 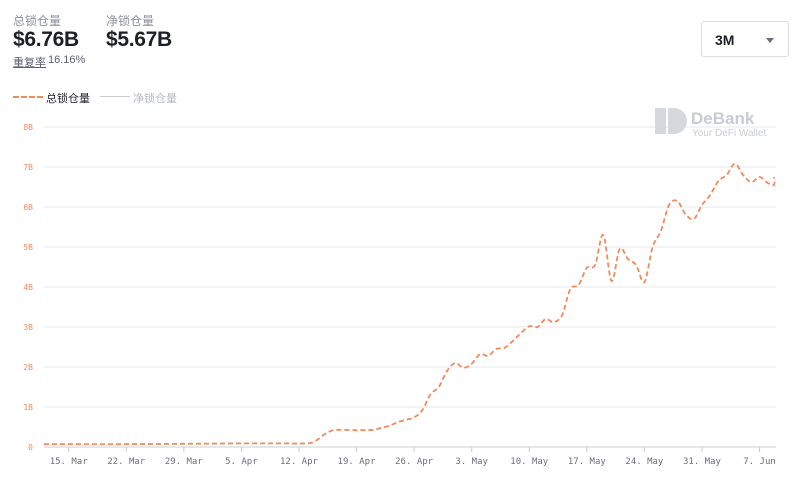 I want to click on reuse-rate-link: 重复率, so click(x=29, y=63).